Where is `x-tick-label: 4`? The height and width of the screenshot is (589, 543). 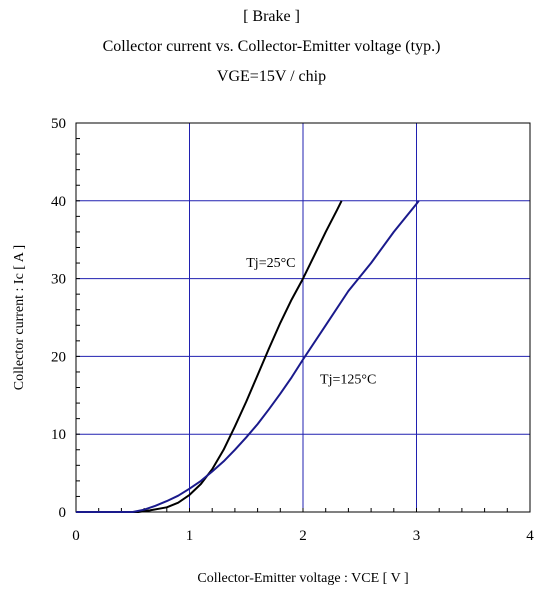 x-tick-label: 4 is located at coordinates (530, 536).